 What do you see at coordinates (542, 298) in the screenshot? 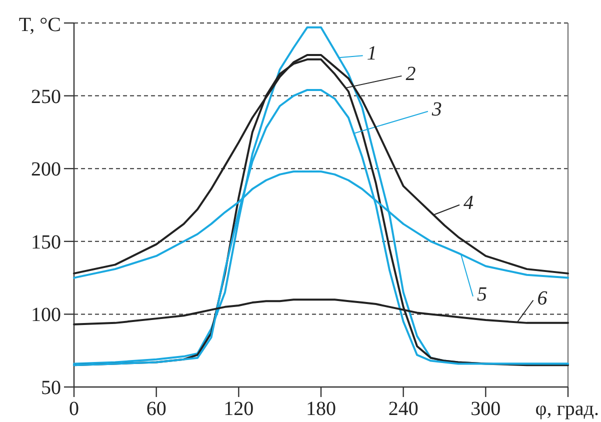
I see `legend-label: 6` at bounding box center [542, 298].